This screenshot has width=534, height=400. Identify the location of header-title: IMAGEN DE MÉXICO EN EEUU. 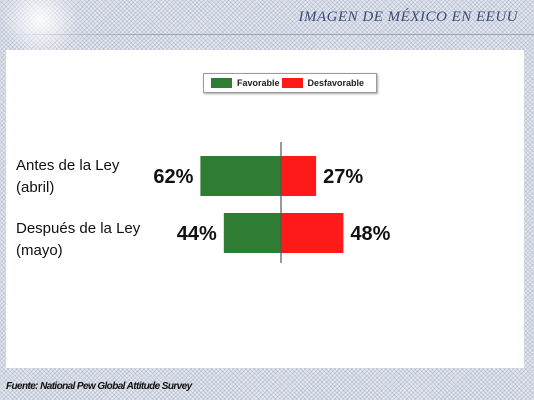
(408, 17).